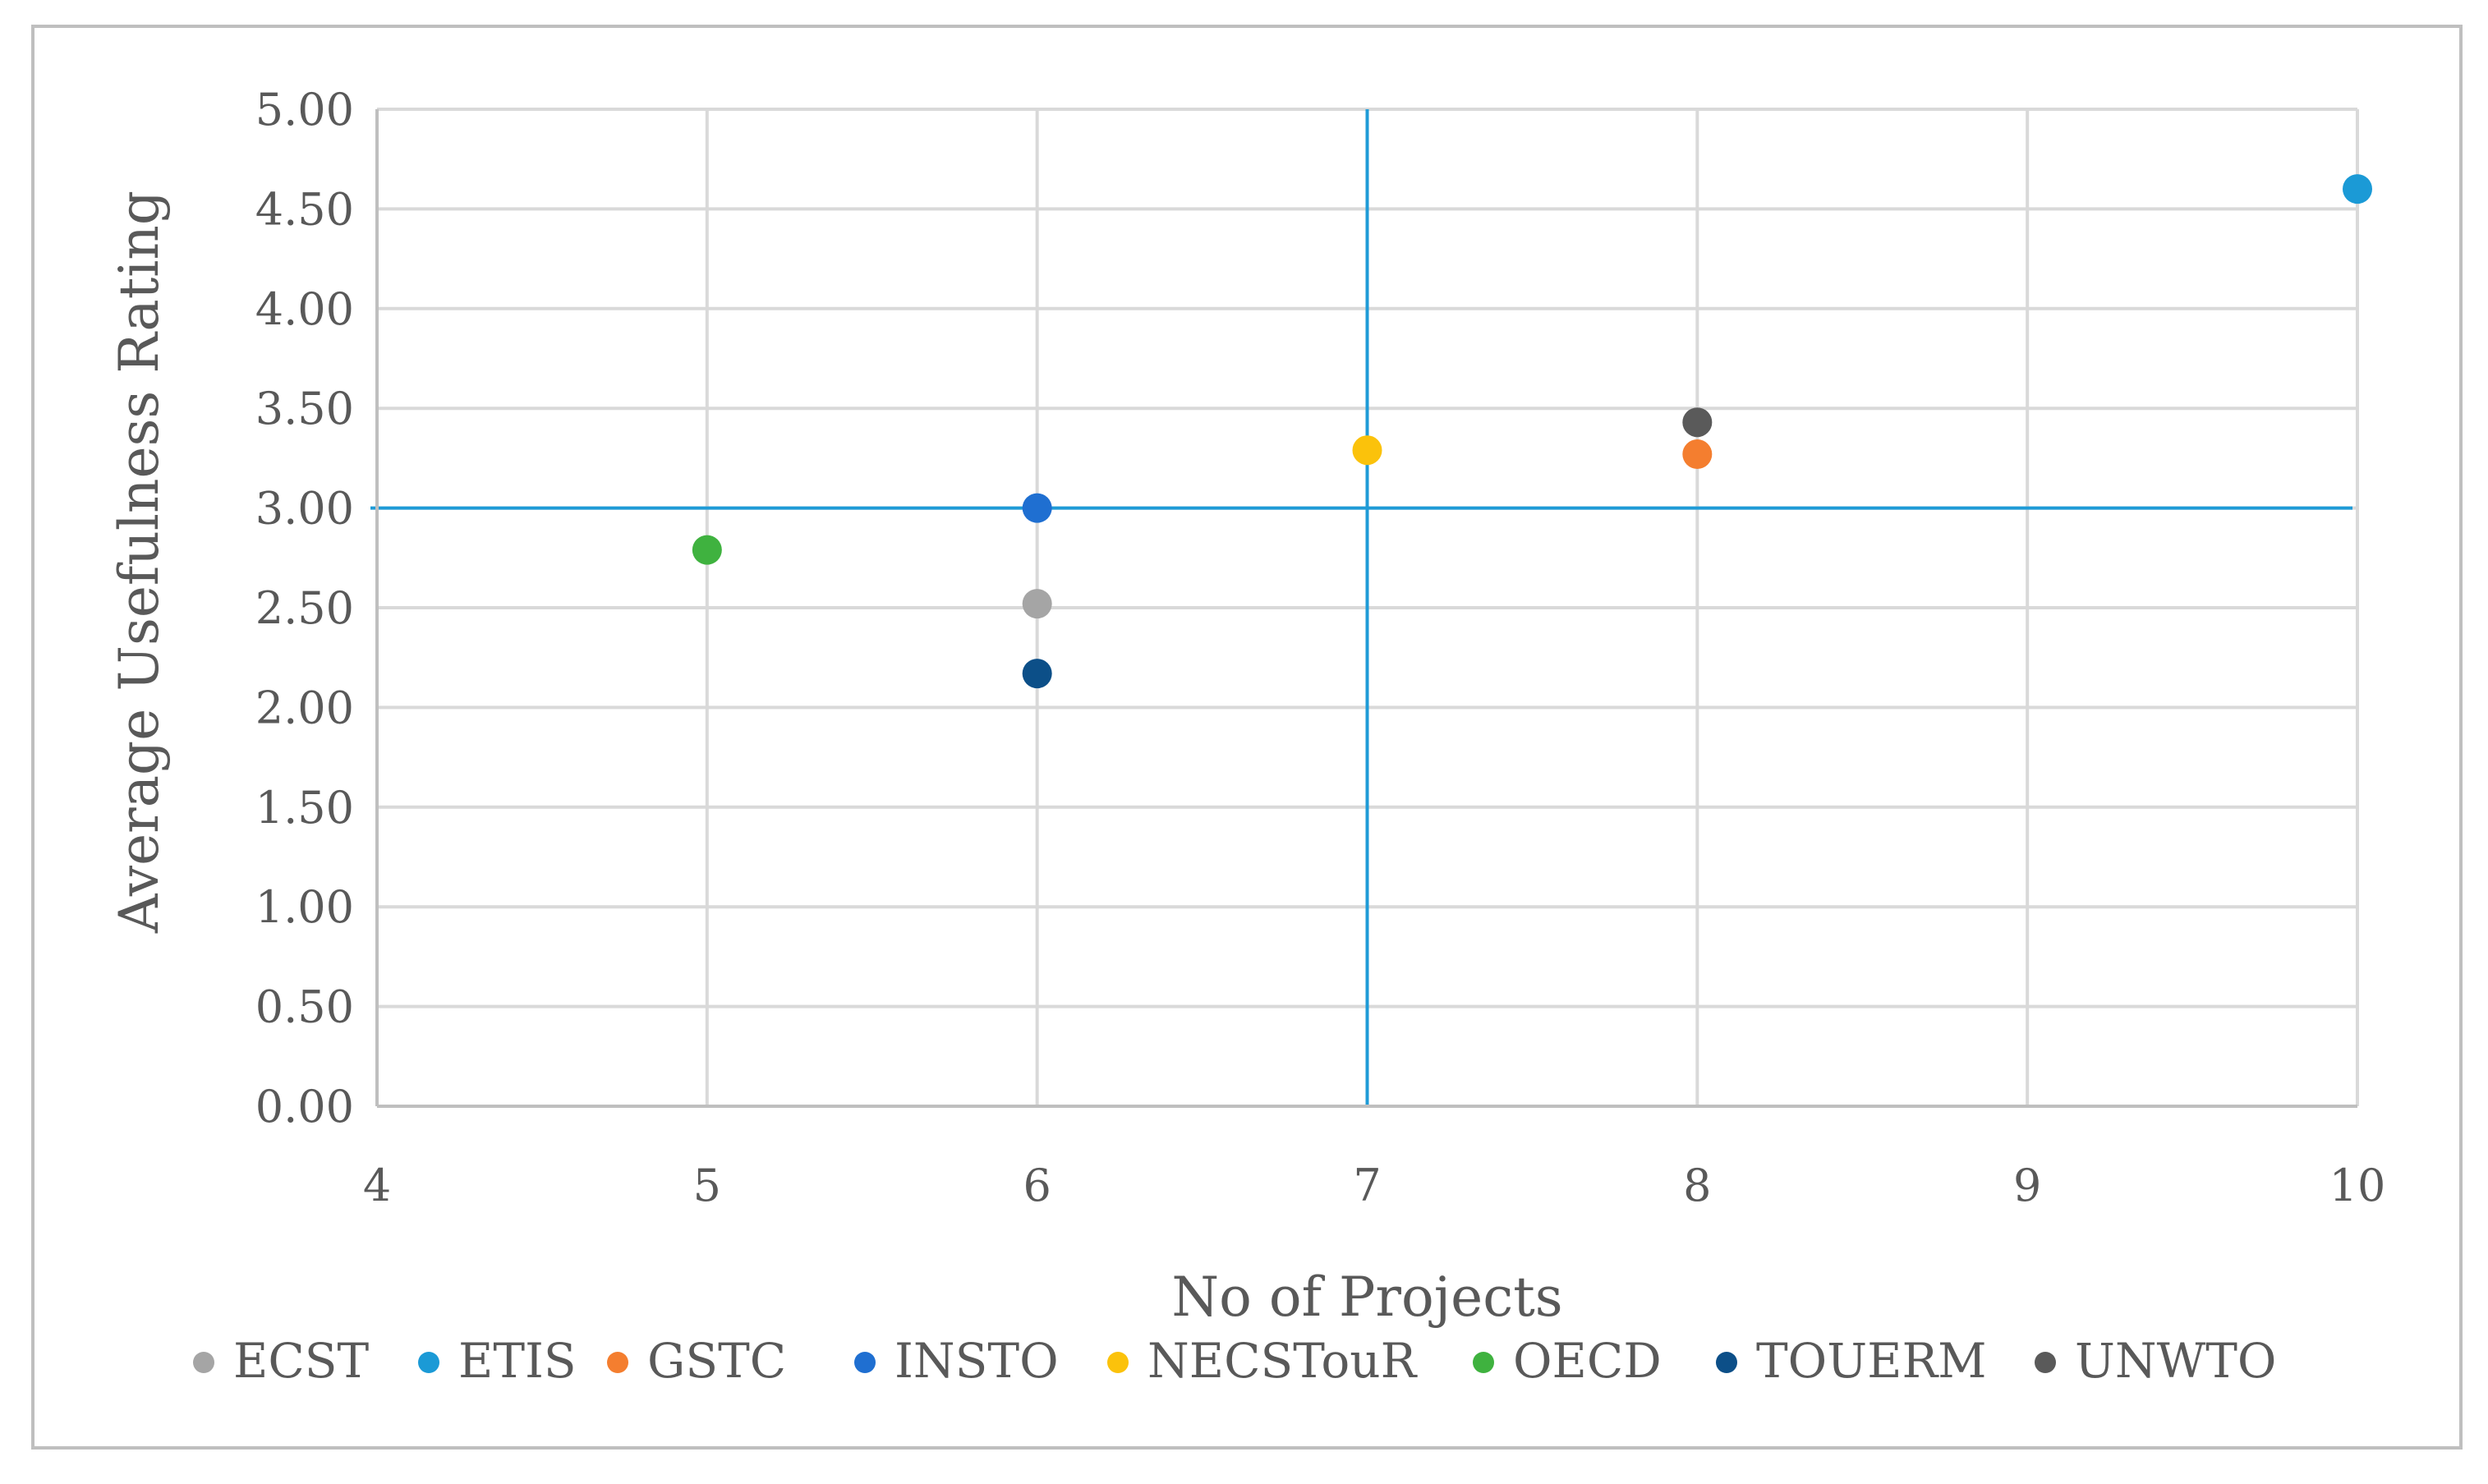 The width and height of the screenshot is (2488, 1484). I want to click on legend-label-unwto: UNWTO, so click(2175, 1361).